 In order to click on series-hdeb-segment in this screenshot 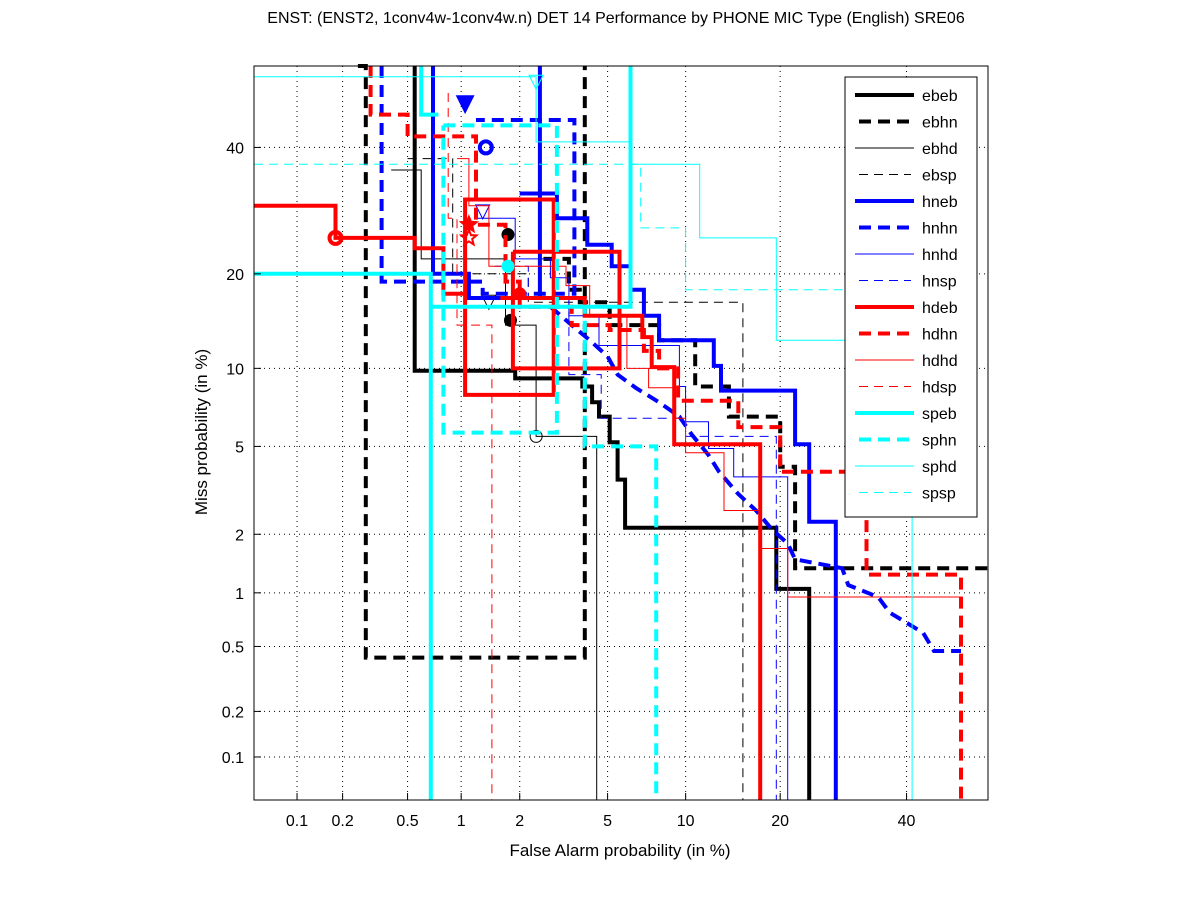, I will do `click(566, 310)`.